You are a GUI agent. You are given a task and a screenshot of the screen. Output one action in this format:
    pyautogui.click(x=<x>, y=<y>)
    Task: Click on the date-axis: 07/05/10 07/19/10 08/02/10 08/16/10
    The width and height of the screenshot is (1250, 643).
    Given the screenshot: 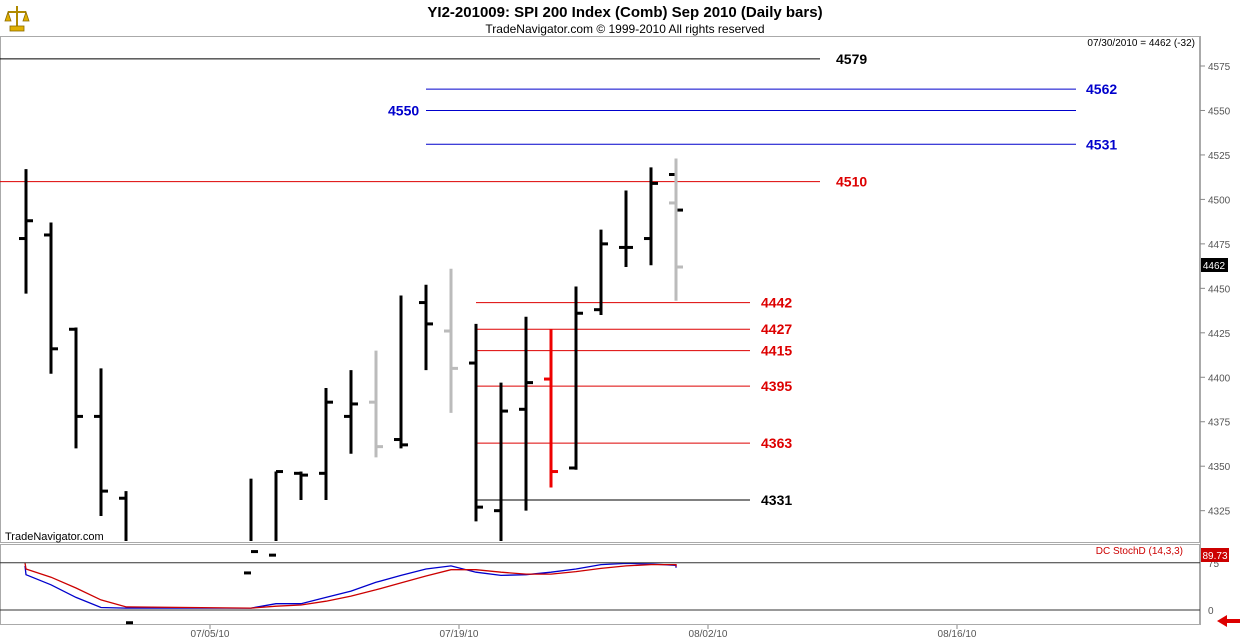 What is the action you would take?
    pyautogui.click(x=584, y=632)
    